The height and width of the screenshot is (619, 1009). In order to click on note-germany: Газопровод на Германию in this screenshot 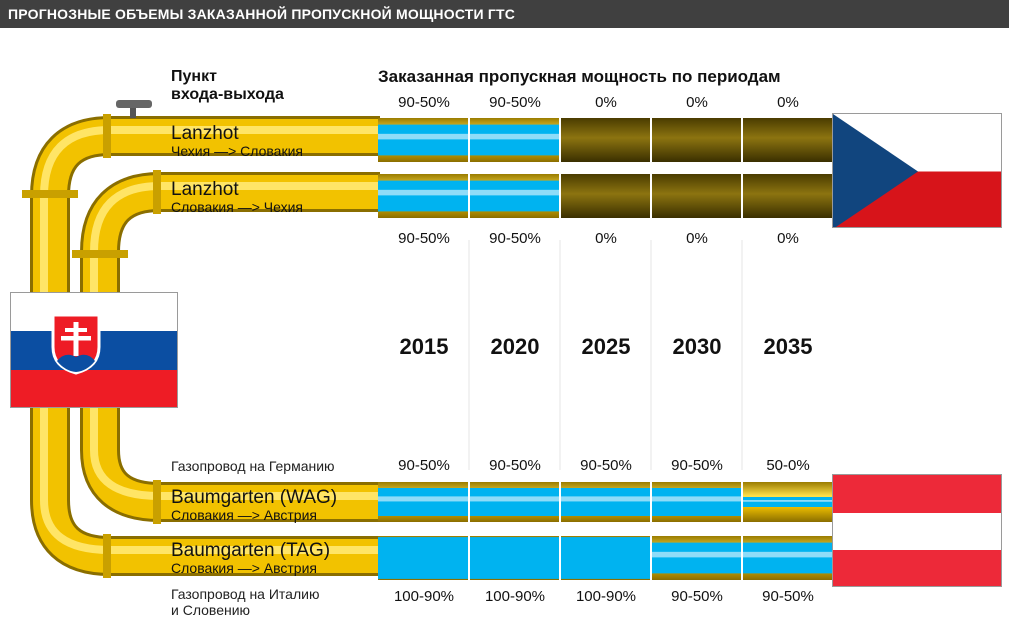, I will do `click(253, 466)`.